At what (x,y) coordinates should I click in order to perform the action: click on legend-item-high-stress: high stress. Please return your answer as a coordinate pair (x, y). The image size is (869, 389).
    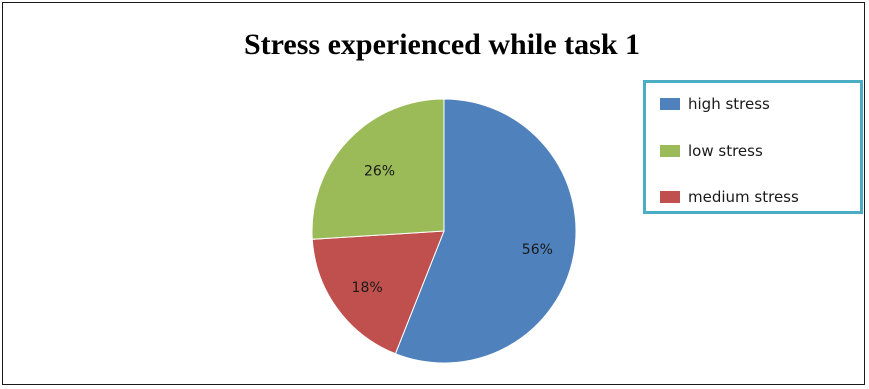
    Looking at the image, I should click on (715, 104).